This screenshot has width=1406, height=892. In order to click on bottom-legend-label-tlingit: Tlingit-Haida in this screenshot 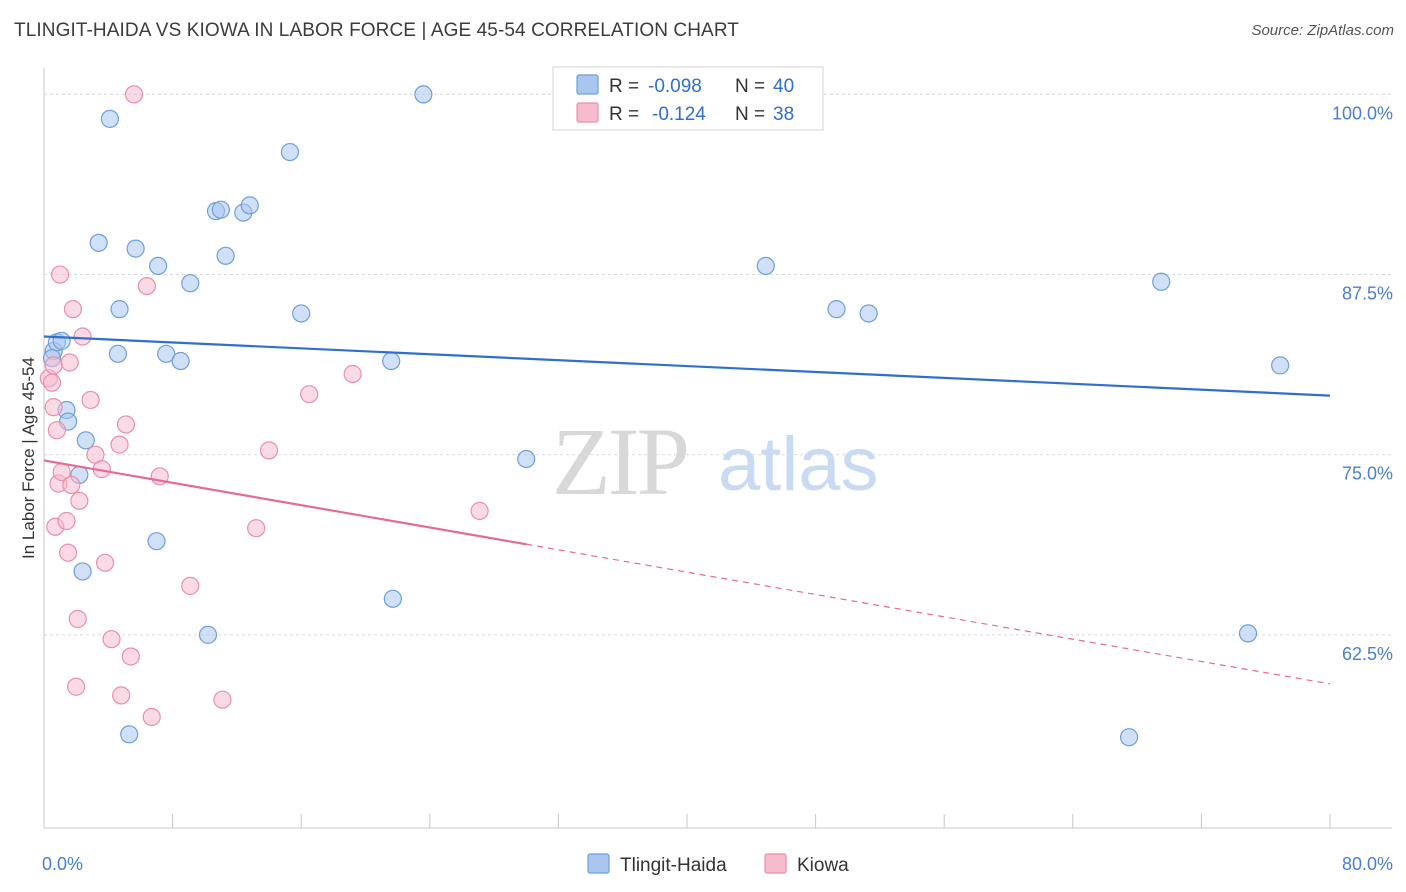, I will do `click(673, 865)`.